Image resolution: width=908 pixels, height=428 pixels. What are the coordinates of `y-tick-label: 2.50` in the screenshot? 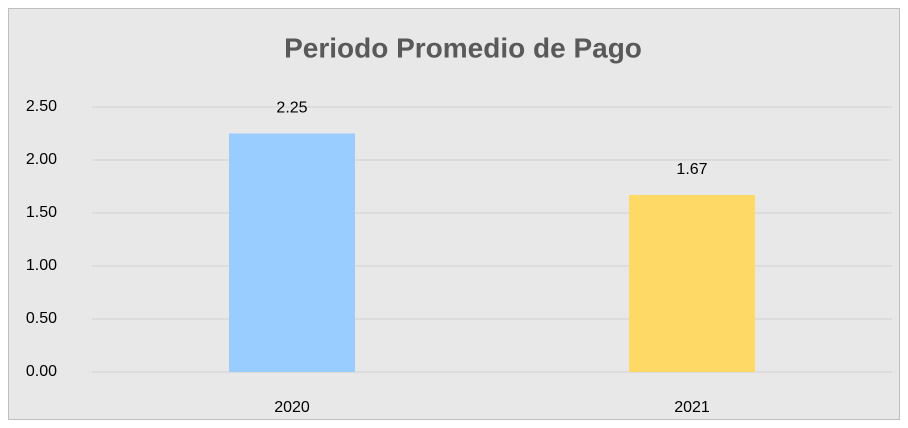 It's located at (41, 106).